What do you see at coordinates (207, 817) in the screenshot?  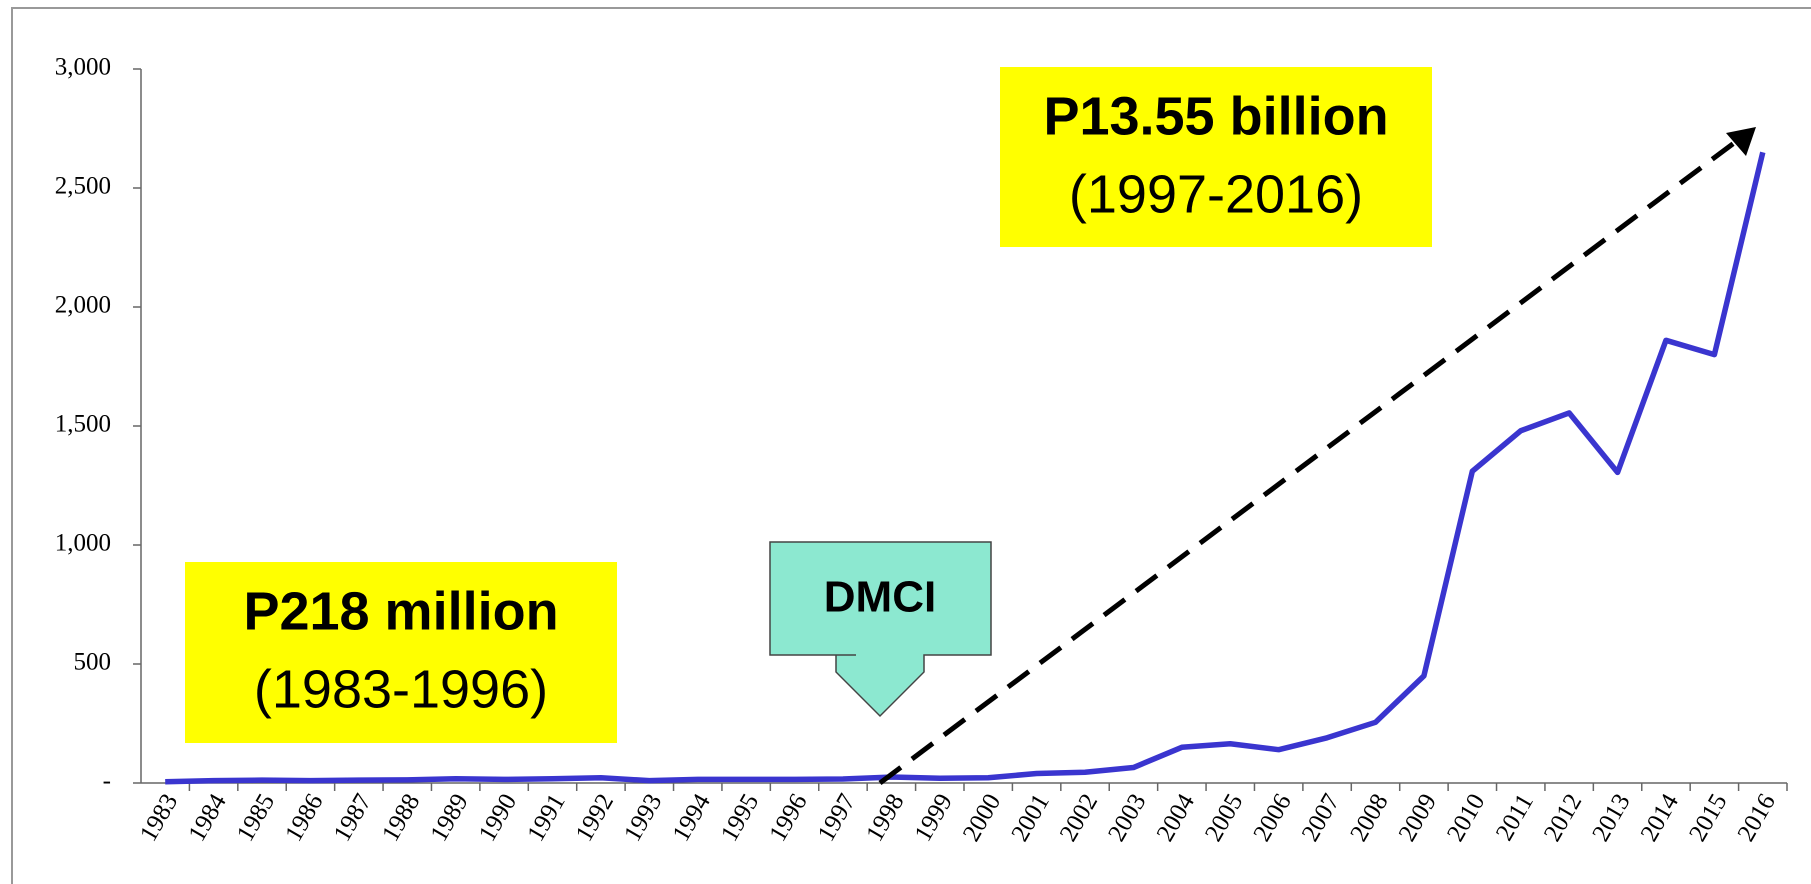 I see `x-tick-label: 1984` at bounding box center [207, 817].